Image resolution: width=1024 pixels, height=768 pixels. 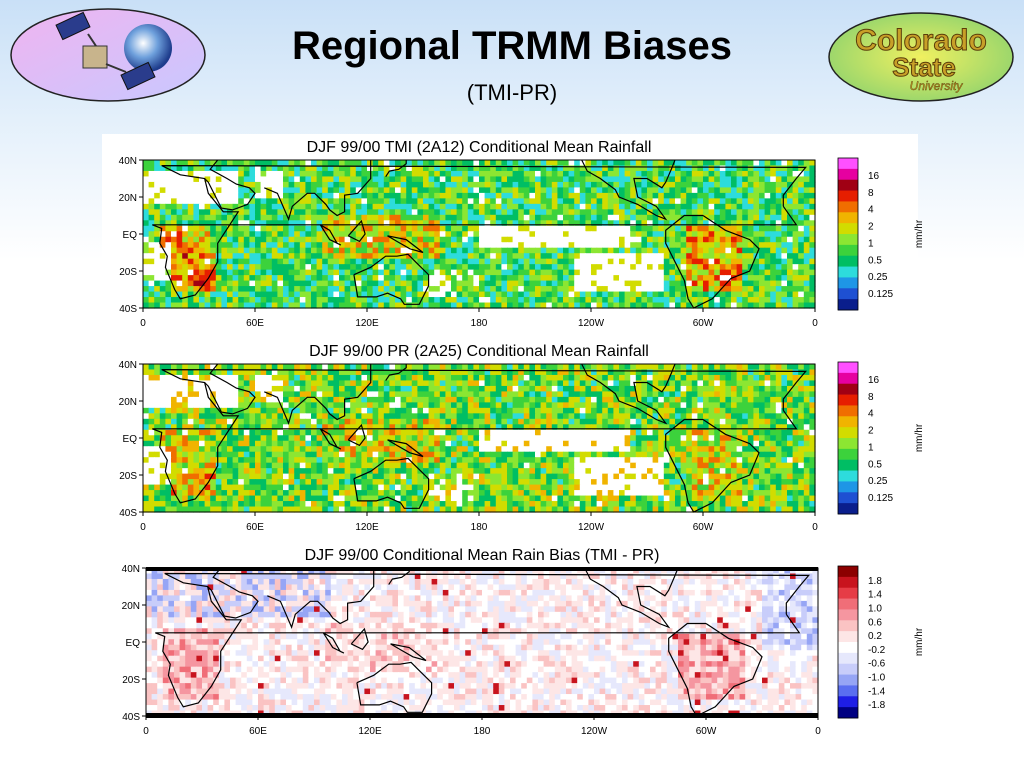 I want to click on colorbar-label: 0.125, so click(x=880, y=294).